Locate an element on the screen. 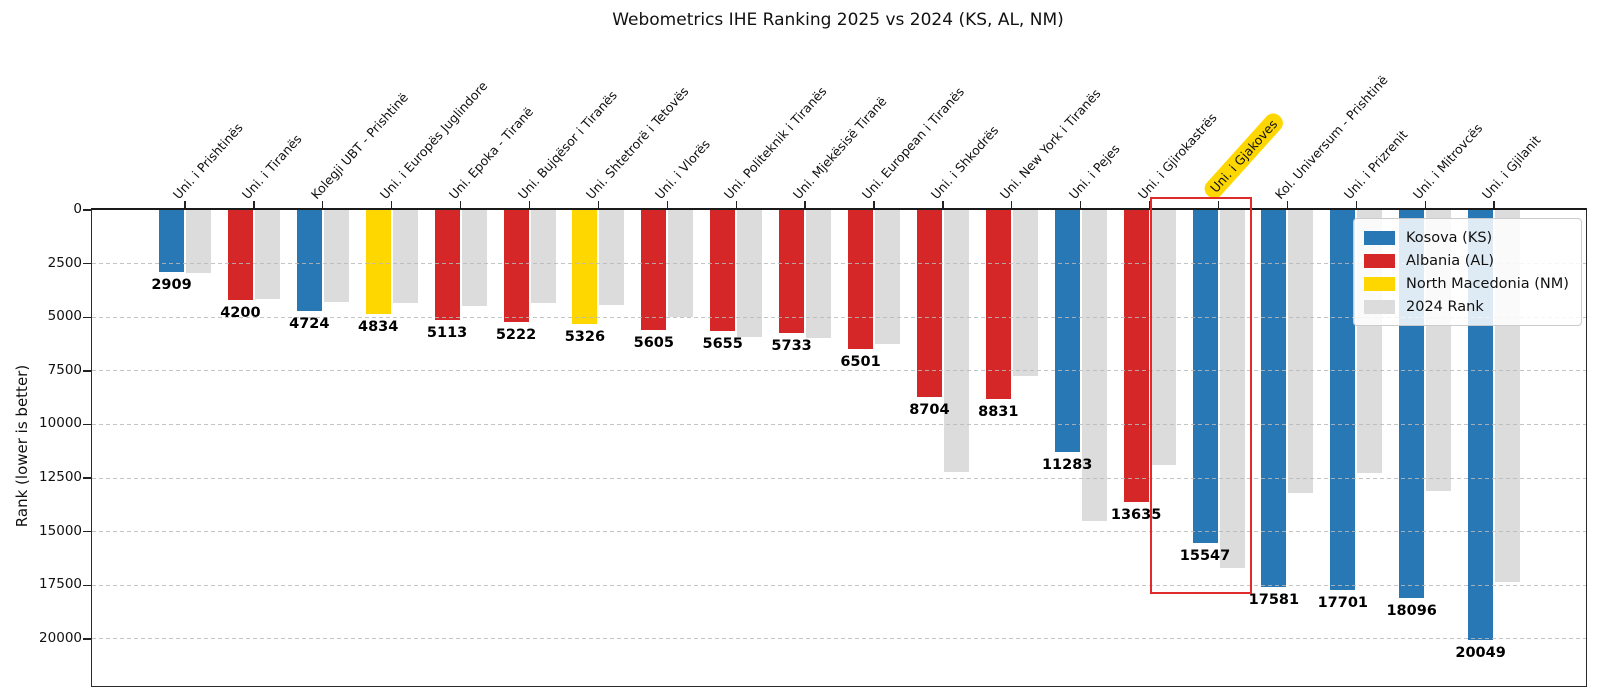  legend-label: Albania (AL) is located at coordinates (1450, 260).